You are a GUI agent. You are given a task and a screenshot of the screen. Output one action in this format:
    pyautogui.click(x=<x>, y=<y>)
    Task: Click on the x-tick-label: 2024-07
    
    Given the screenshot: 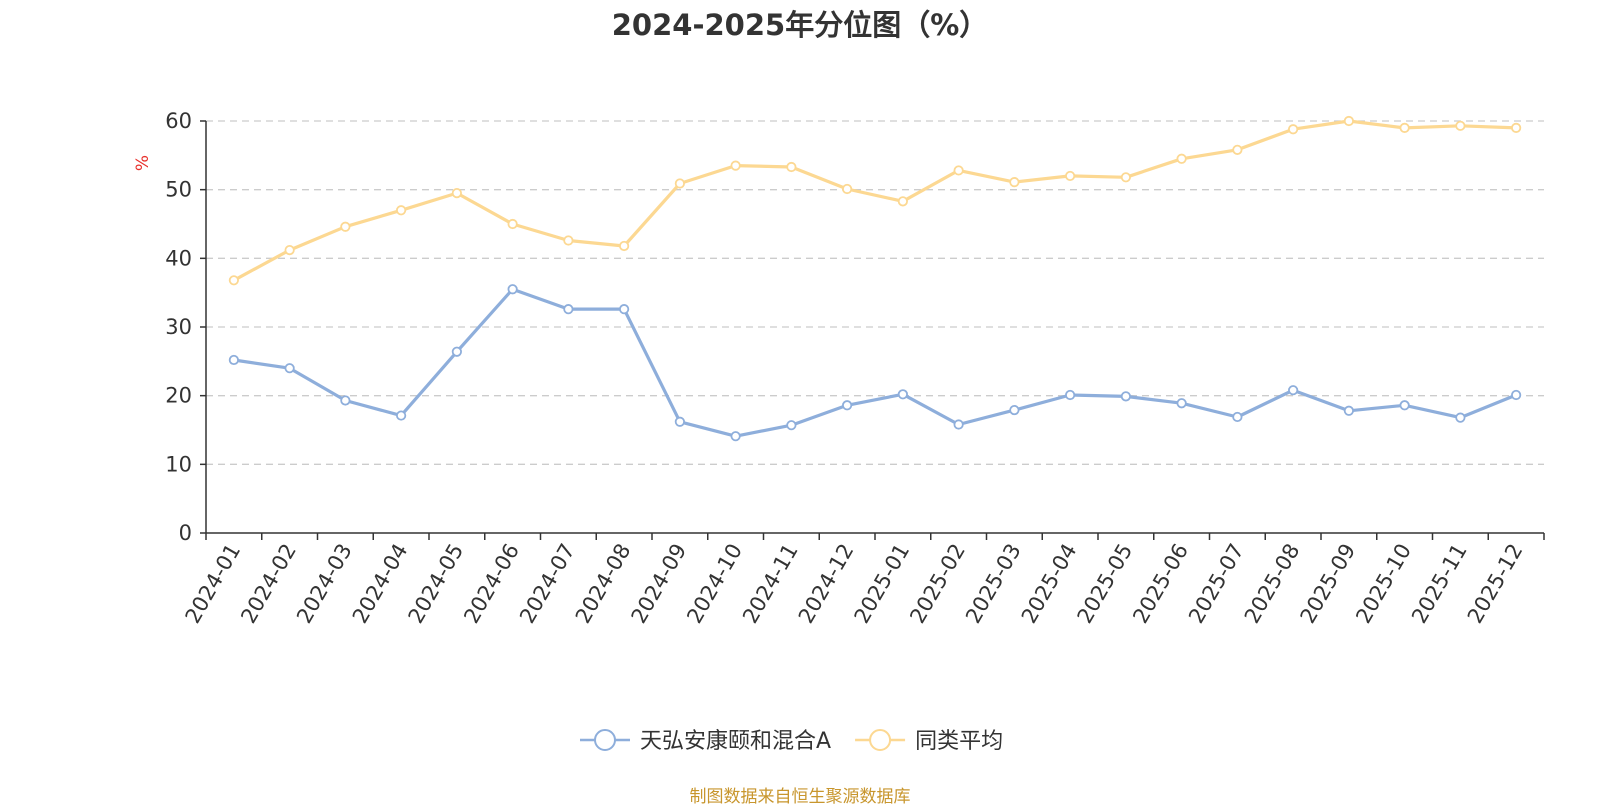 What is the action you would take?
    pyautogui.click(x=547, y=584)
    